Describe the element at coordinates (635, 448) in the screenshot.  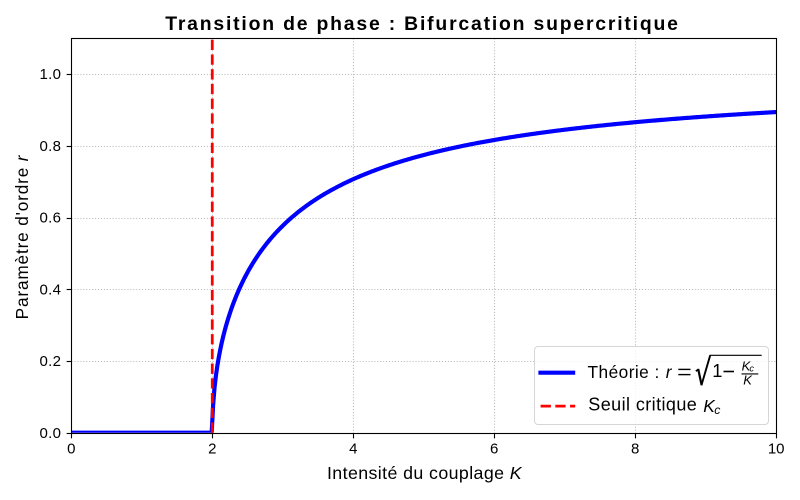
I see `svg-text: 8` at that location.